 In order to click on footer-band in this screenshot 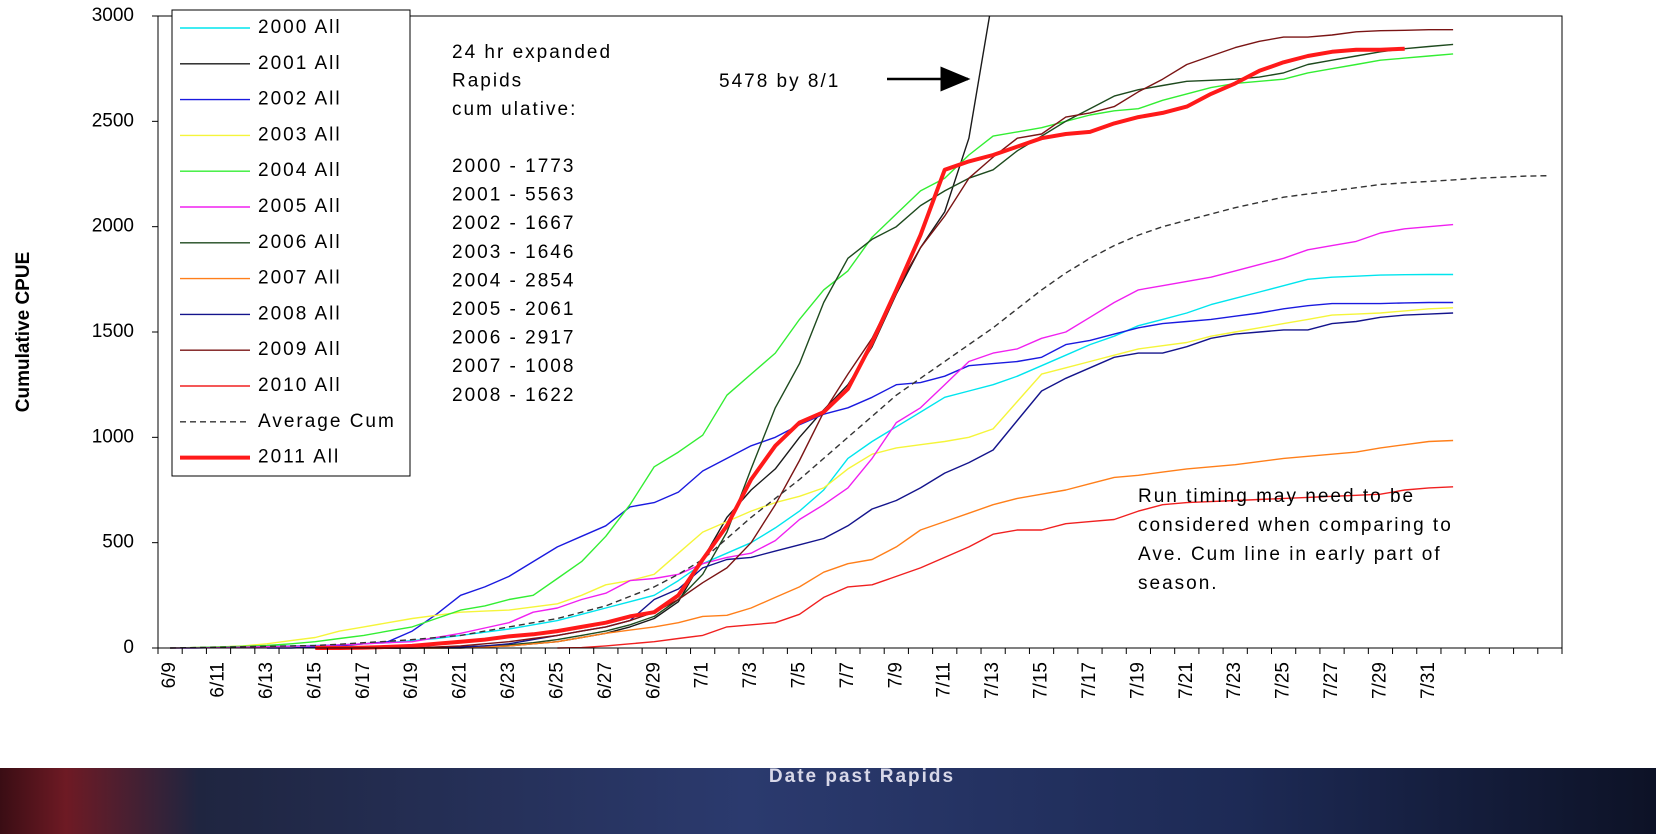, I will do `click(828, 801)`.